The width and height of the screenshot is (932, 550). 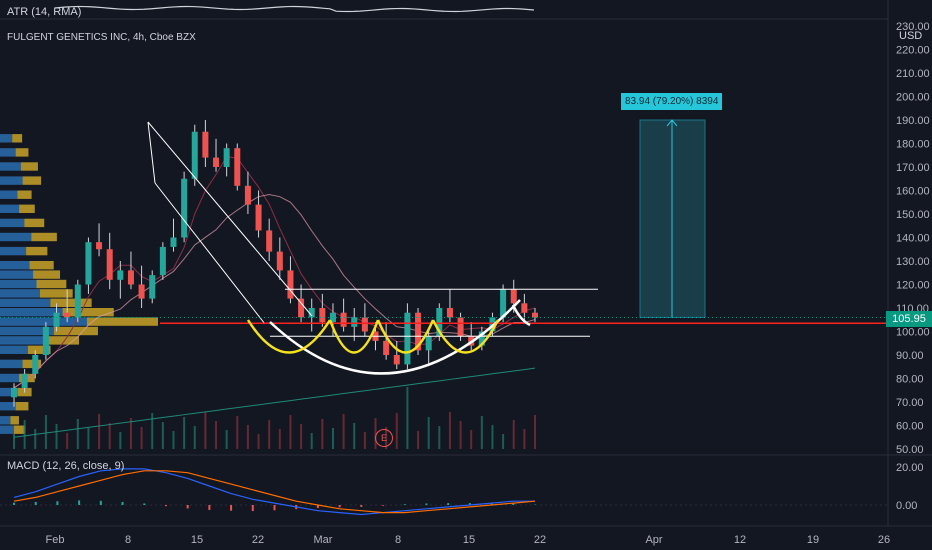 I want to click on time-axis-tick-label: 8, so click(x=128, y=540).